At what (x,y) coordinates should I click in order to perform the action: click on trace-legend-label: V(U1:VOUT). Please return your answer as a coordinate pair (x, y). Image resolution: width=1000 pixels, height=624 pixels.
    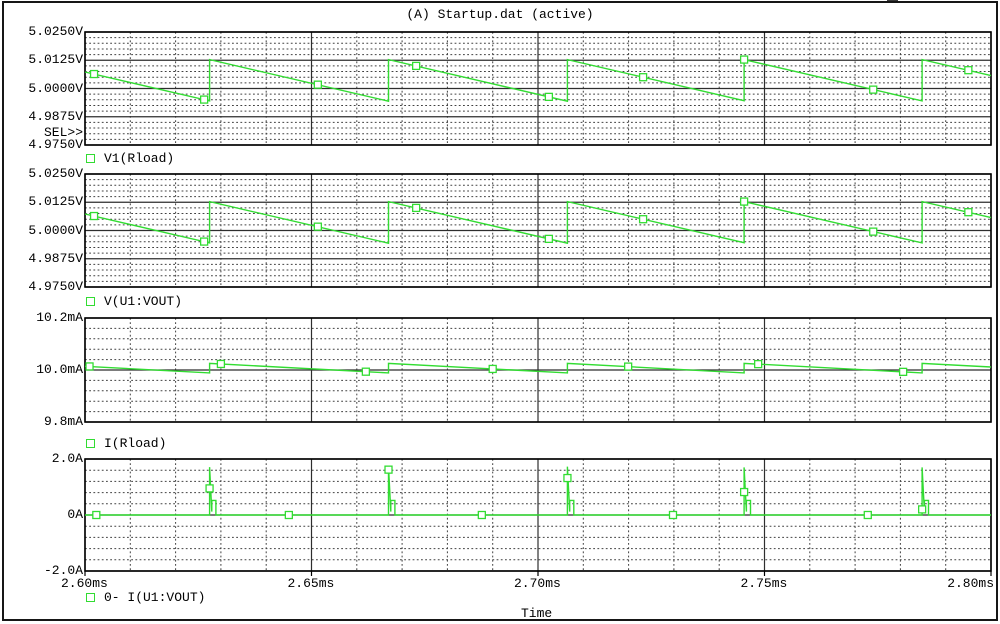
    Looking at the image, I should click on (143, 301).